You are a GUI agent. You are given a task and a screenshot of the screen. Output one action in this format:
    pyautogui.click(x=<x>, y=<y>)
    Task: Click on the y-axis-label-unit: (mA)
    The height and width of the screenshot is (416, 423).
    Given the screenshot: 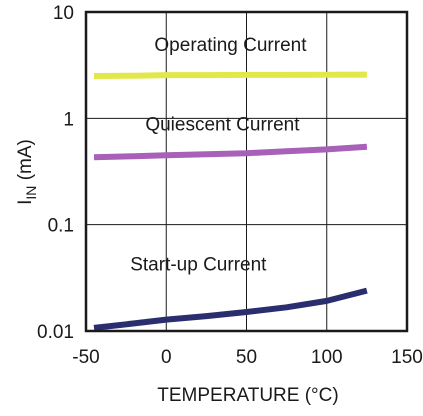 What is the action you would take?
    pyautogui.click(x=25, y=162)
    